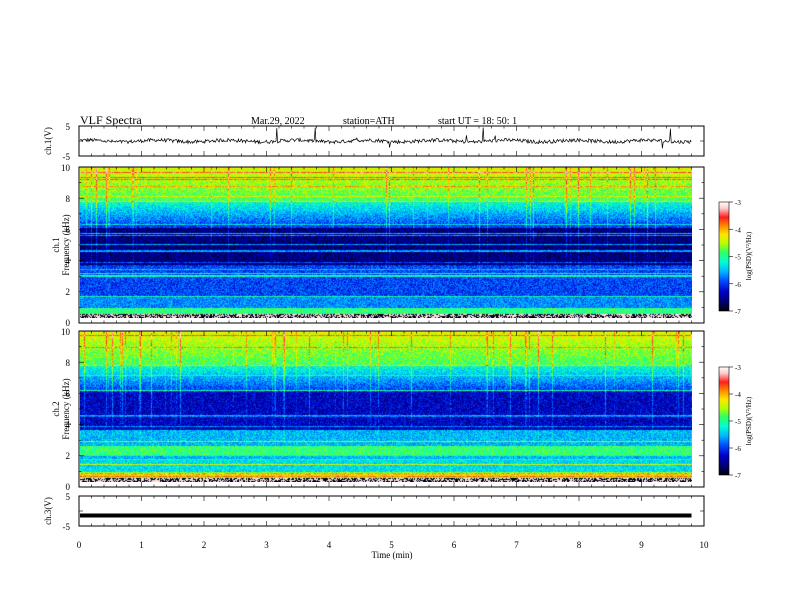  I want to click on time-tick-label: 7, so click(516, 545).